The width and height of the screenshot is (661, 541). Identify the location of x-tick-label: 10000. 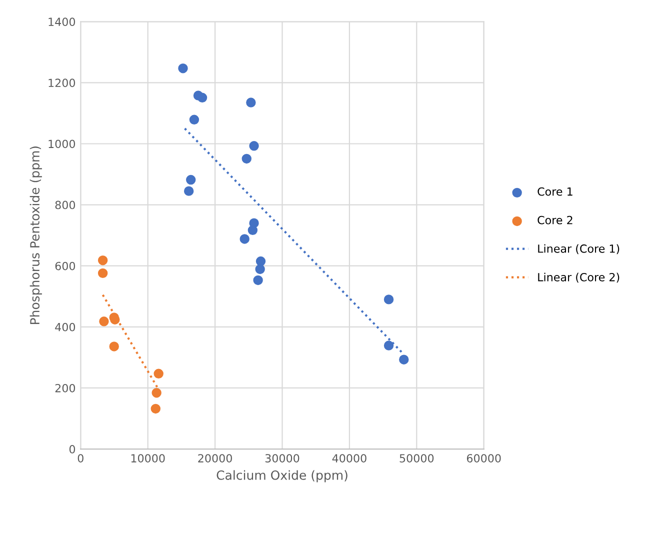
(148, 458).